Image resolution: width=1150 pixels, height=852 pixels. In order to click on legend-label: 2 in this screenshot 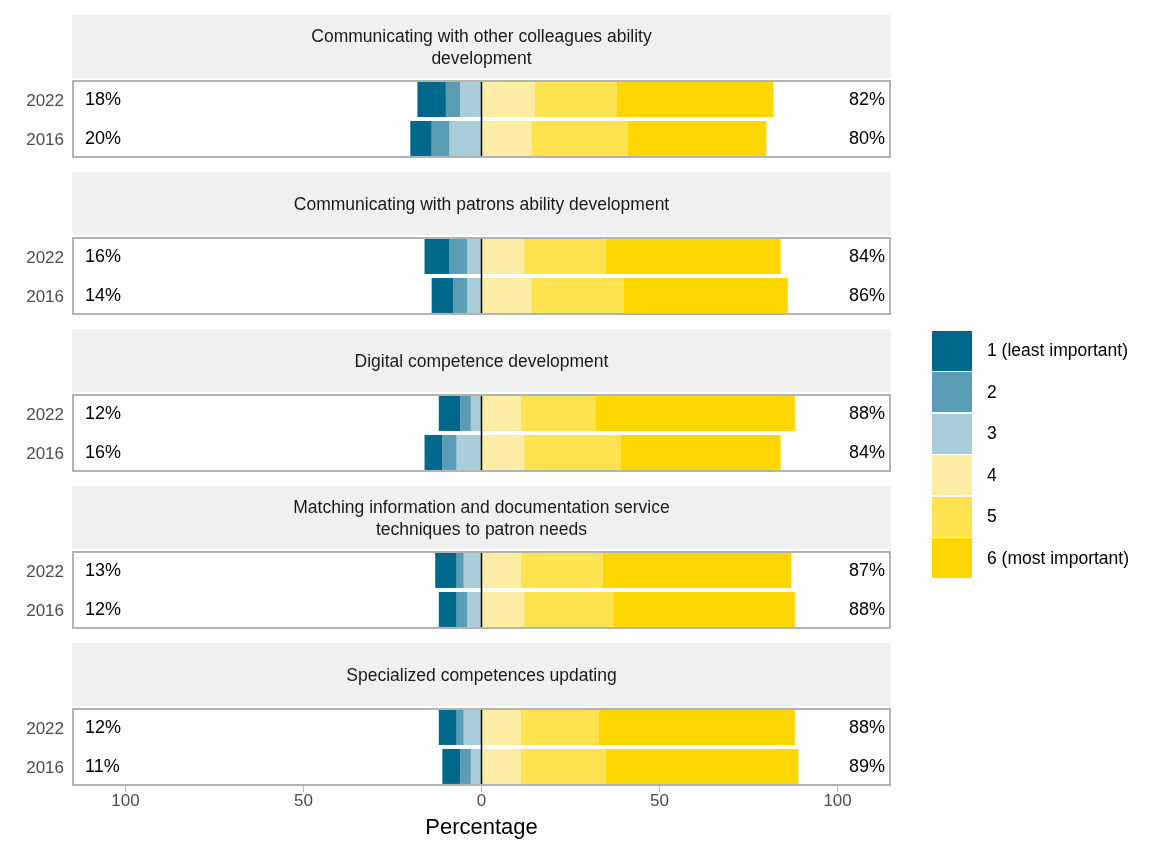, I will do `click(992, 392)`.